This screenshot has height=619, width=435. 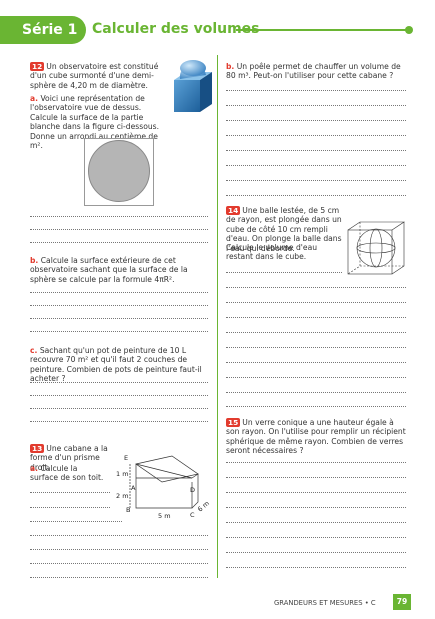 I want to click on header-rule-dot, so click(x=409, y=30).